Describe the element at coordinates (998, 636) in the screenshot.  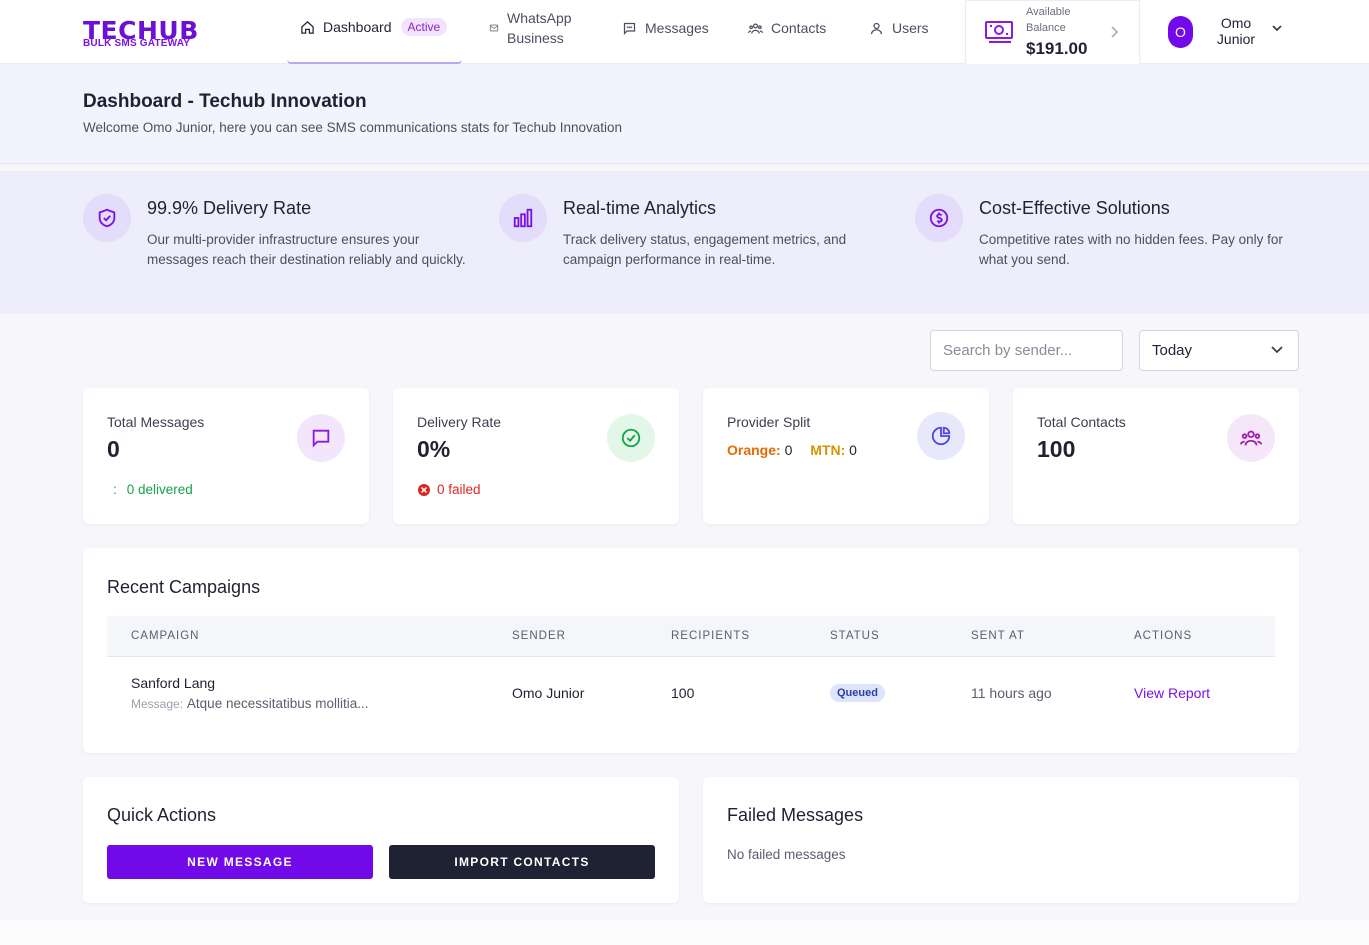
I see `column-header: SENT AT` at that location.